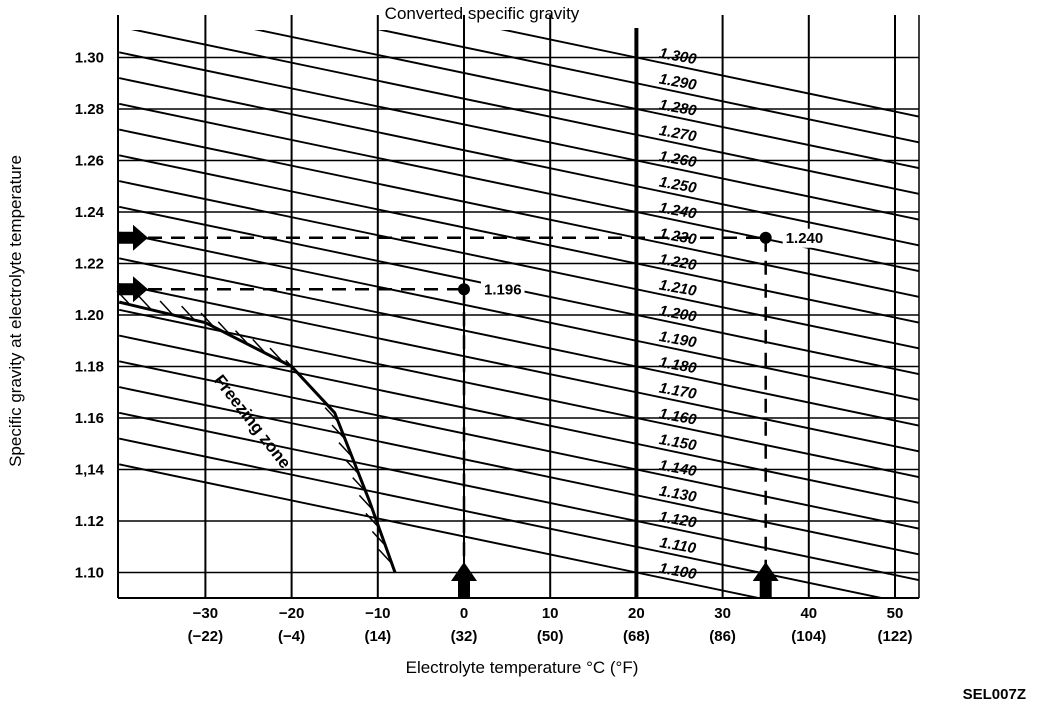  What do you see at coordinates (89, 264) in the screenshot?
I see `y-tick-label: 1.22` at bounding box center [89, 264].